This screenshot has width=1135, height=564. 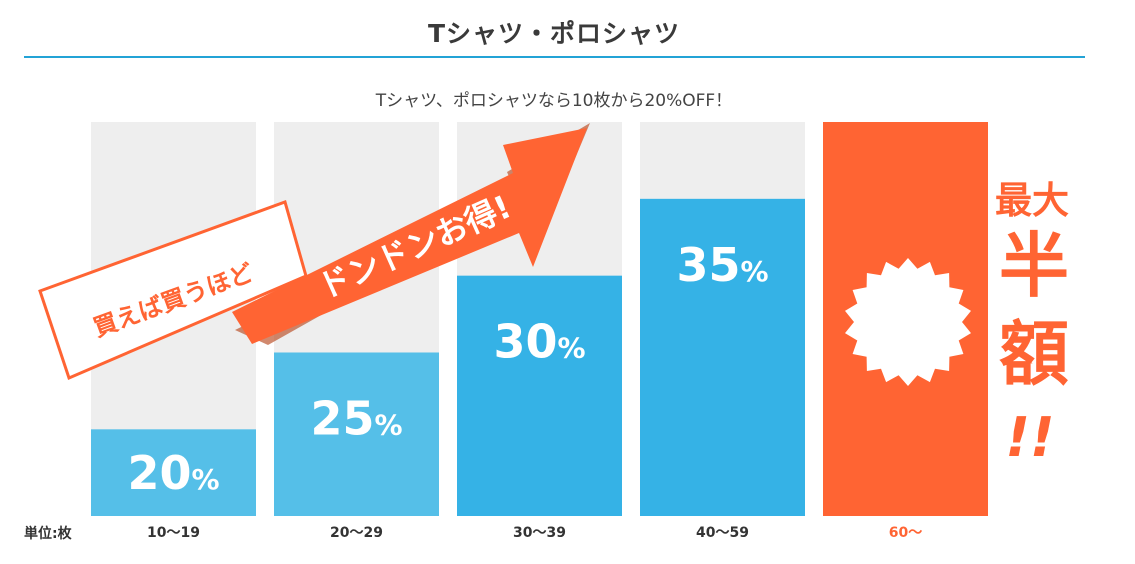 I want to click on value-label-30: 30%, so click(x=539, y=342).